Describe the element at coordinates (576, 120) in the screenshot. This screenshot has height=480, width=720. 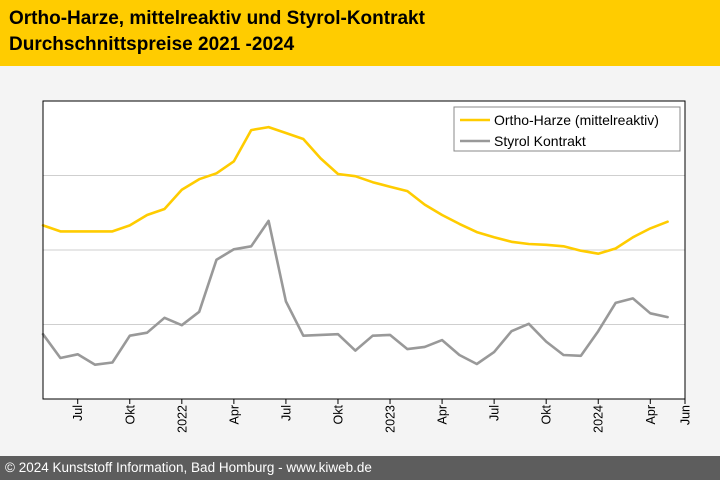
I see `legend-label: Ortho-Harze (mittelreaktiv)` at that location.